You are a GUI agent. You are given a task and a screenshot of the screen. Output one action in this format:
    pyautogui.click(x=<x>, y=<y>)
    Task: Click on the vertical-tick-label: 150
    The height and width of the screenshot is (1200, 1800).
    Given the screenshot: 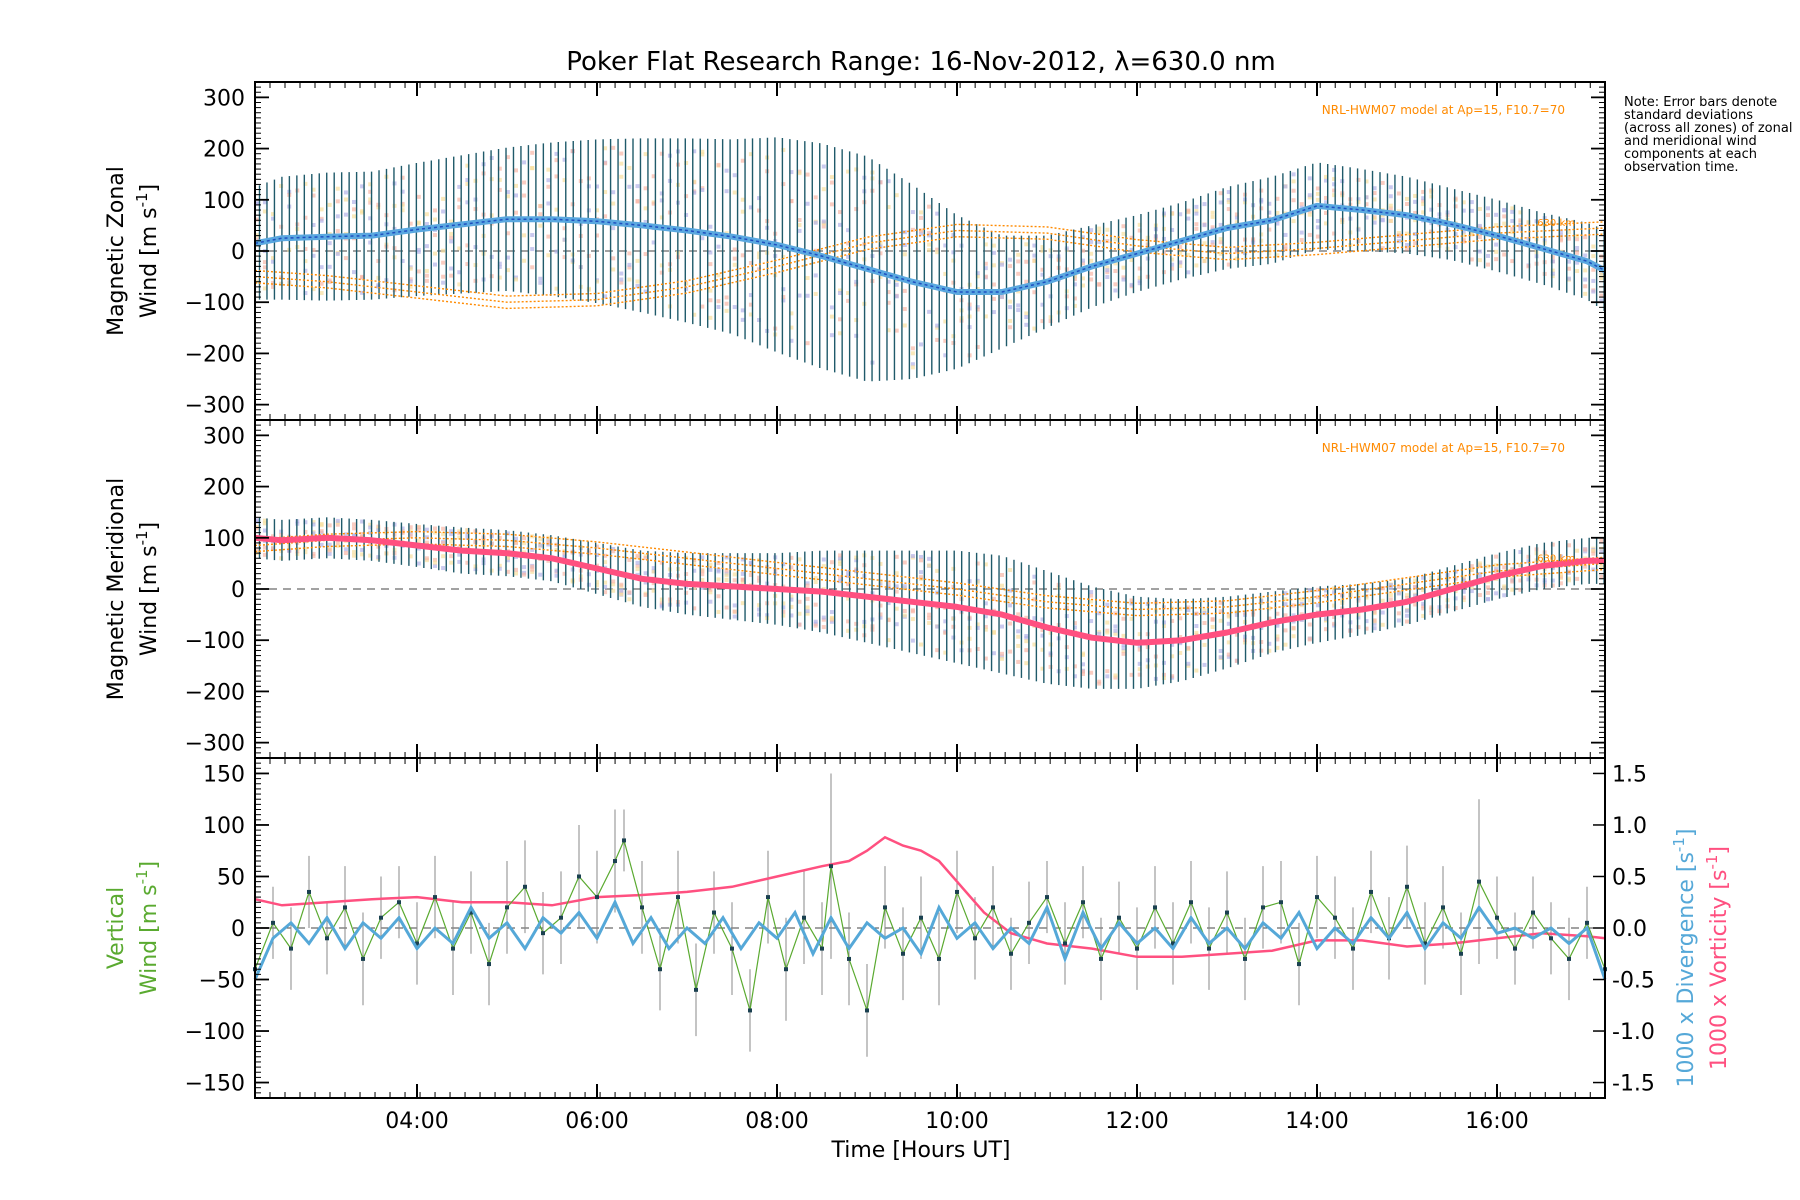 What is the action you would take?
    pyautogui.click(x=224, y=774)
    